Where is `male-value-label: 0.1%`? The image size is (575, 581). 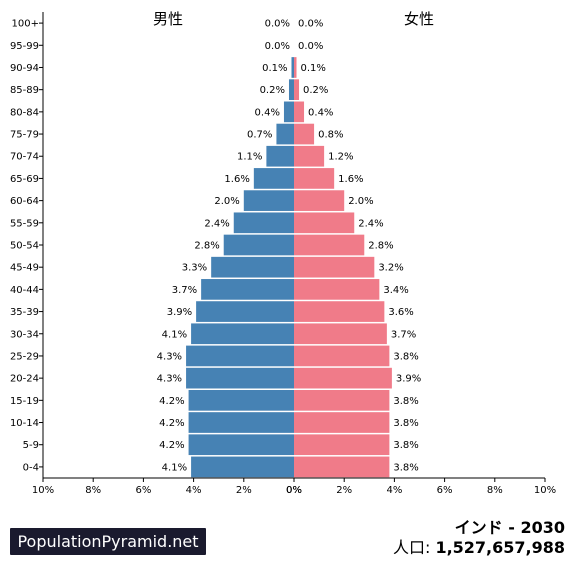
male-value-label: 0.1% is located at coordinates (274, 68).